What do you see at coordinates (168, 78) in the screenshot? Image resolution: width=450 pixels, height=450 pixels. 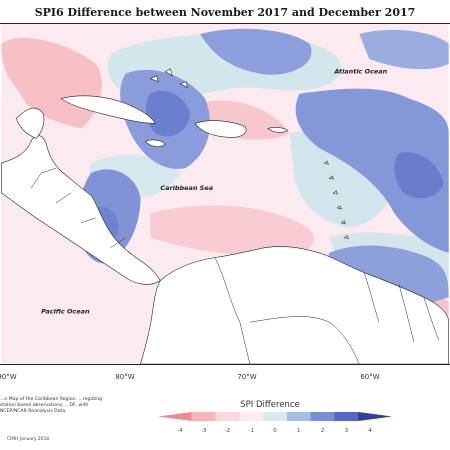 I see `bahamas-islands` at bounding box center [168, 78].